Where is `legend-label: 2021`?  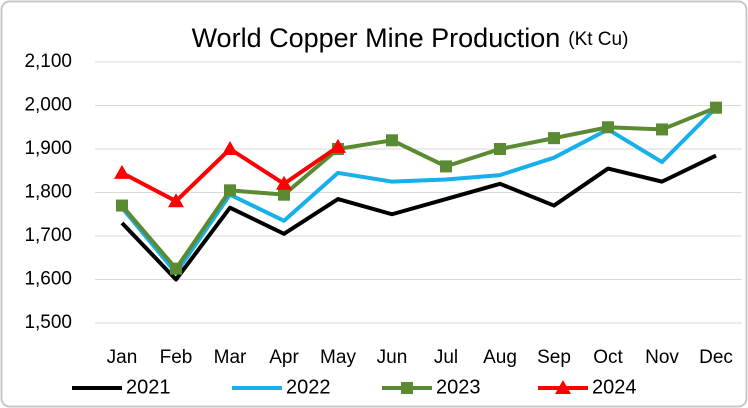 legend-label: 2021 is located at coordinates (148, 387).